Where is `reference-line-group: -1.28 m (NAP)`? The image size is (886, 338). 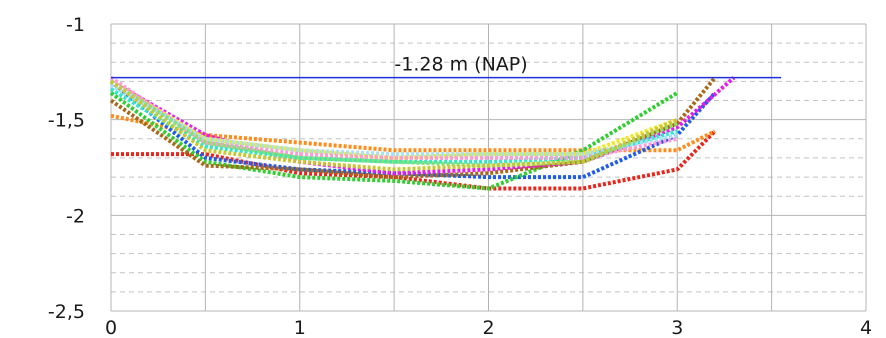 reference-line-group: -1.28 m (NAP) is located at coordinates (446, 66).